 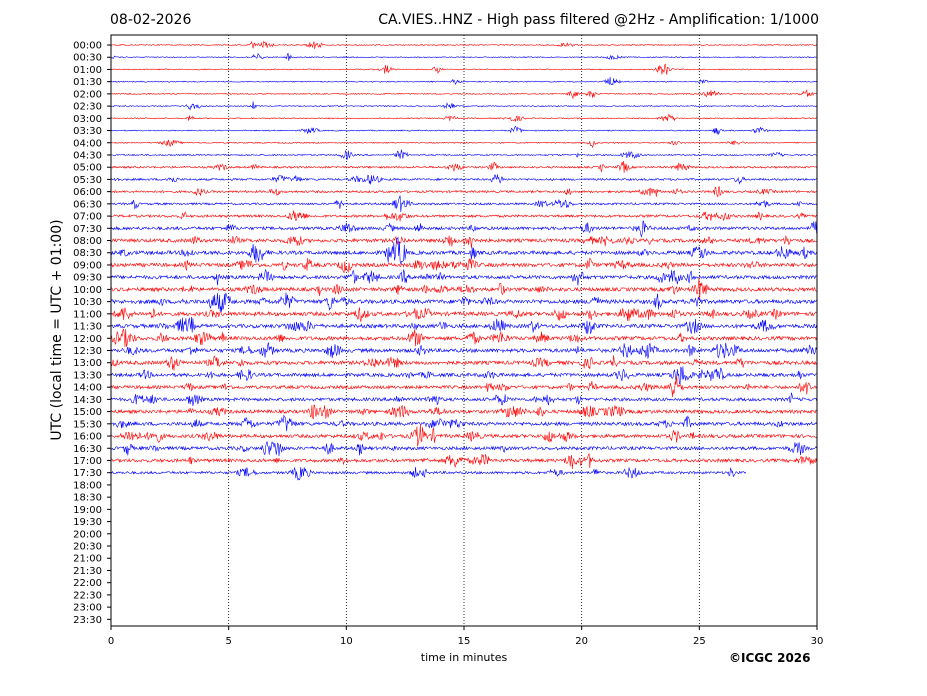 I want to click on y-tick-label: 13:00, so click(x=87, y=363).